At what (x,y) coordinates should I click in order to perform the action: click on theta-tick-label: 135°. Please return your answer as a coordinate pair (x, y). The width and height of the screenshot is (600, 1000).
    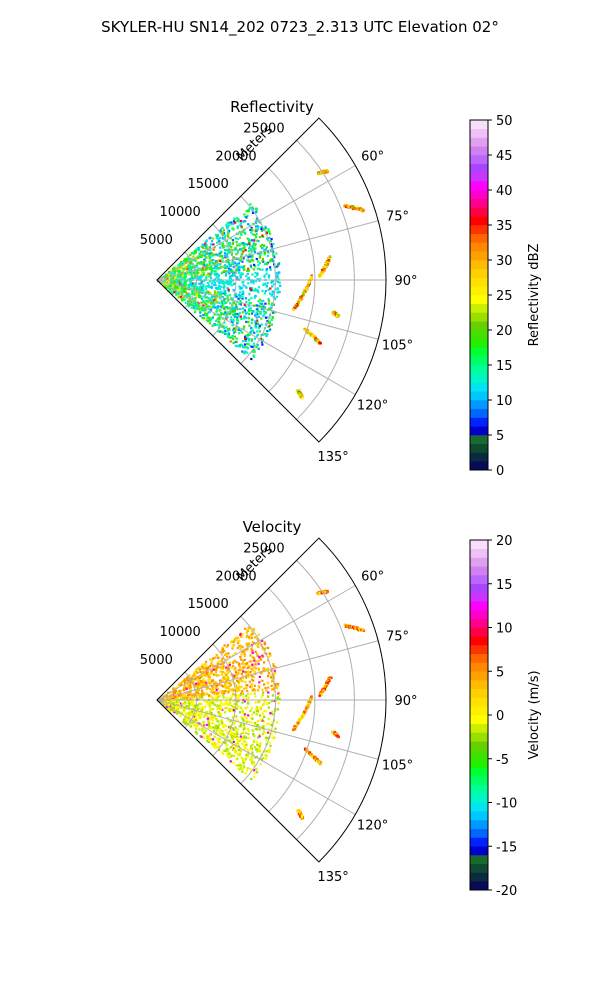
    Looking at the image, I should click on (332, 457).